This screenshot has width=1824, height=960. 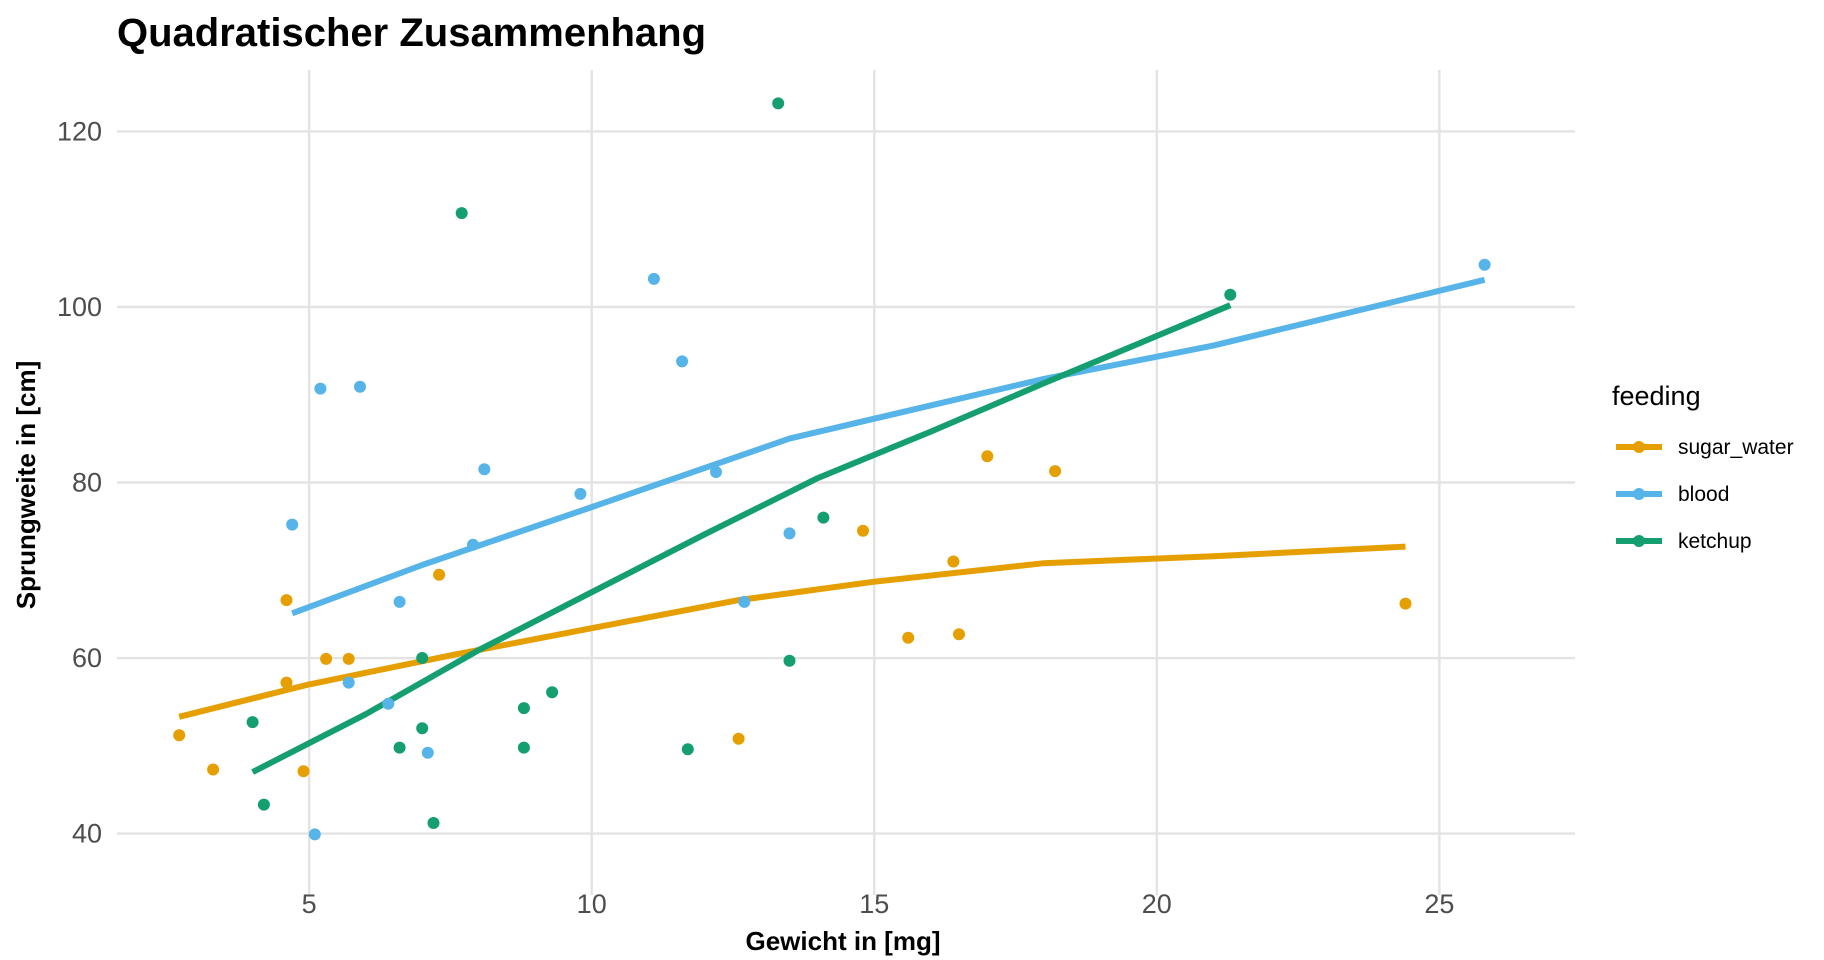 I want to click on chart-title: Quadratischer Zusammenhang, so click(x=411, y=33).